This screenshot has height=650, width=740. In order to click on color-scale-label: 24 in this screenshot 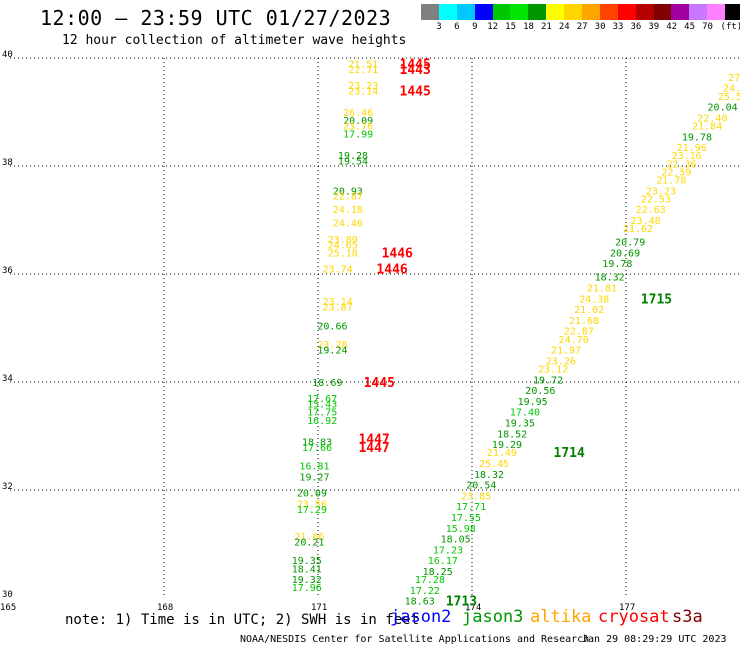, I will do `click(564, 27)`.